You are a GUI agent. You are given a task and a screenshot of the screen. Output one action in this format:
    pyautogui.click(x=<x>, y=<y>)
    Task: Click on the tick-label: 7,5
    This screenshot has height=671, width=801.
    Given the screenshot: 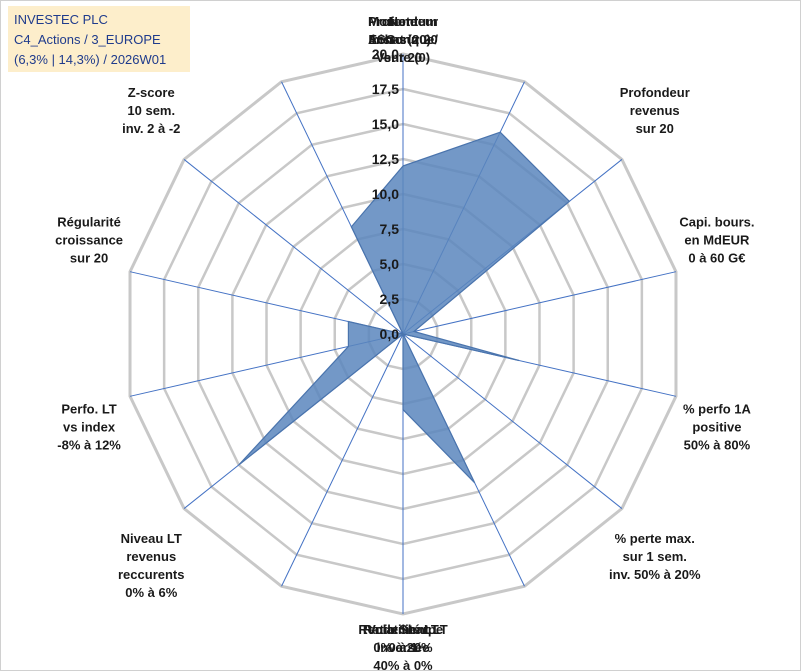 What is the action you would take?
    pyautogui.click(x=390, y=229)
    